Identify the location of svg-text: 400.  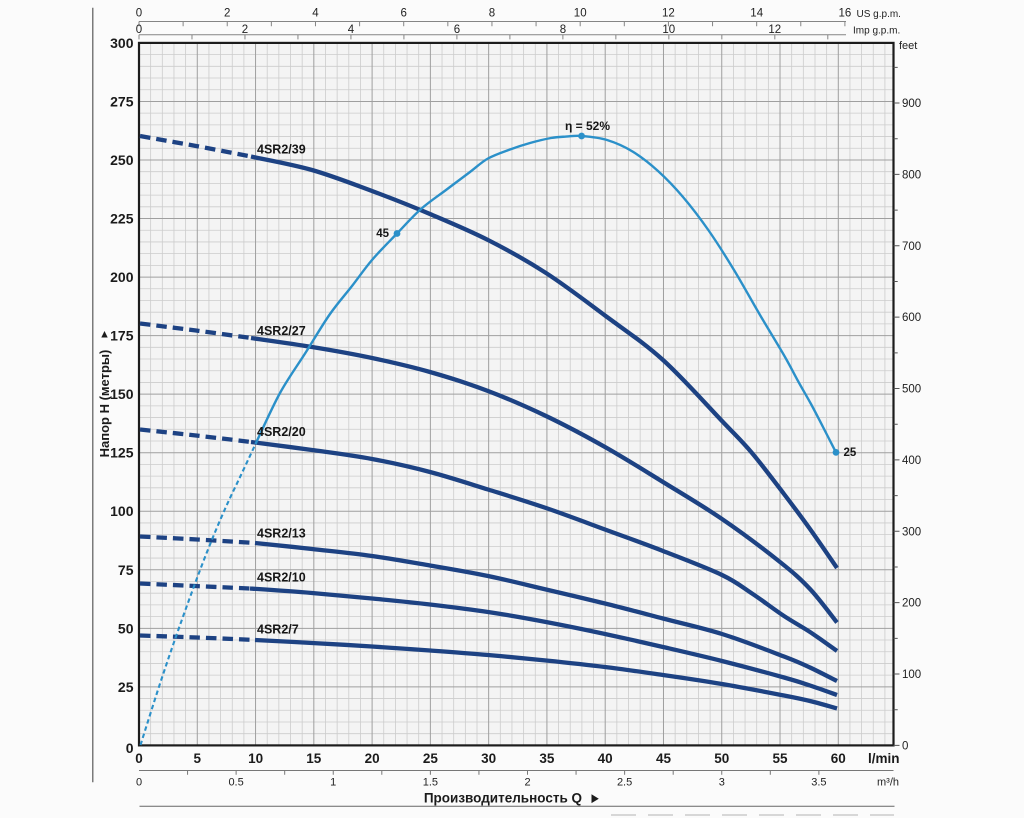
(911, 461).